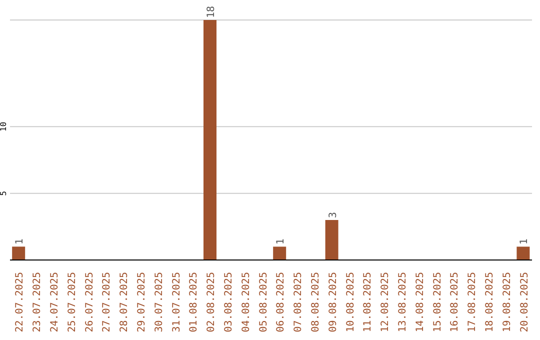 This screenshot has height=340, width=540. I want to click on x-tick-label: 24.07.2025, so click(55, 302).